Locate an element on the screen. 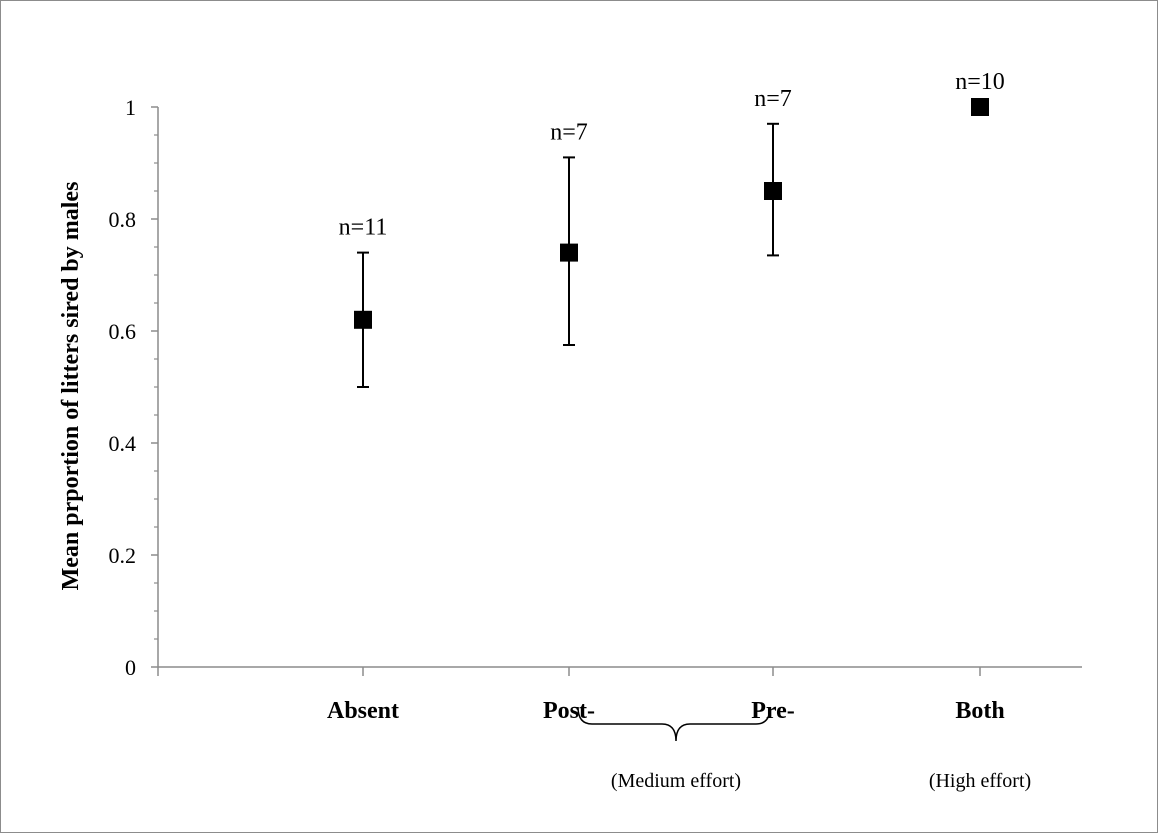  y-tick-label: 0.4 is located at coordinates (123, 443).